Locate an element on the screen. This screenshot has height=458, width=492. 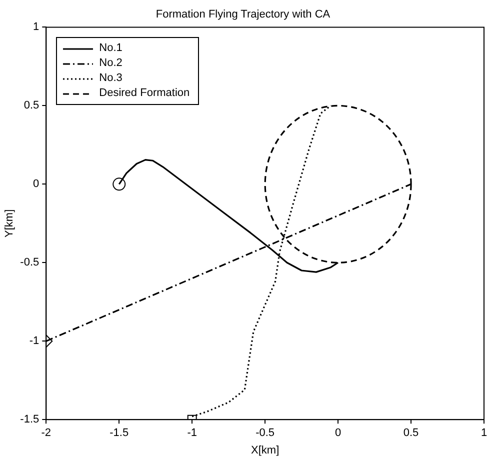
y-tick-label: 0.5 is located at coordinates (32, 106).